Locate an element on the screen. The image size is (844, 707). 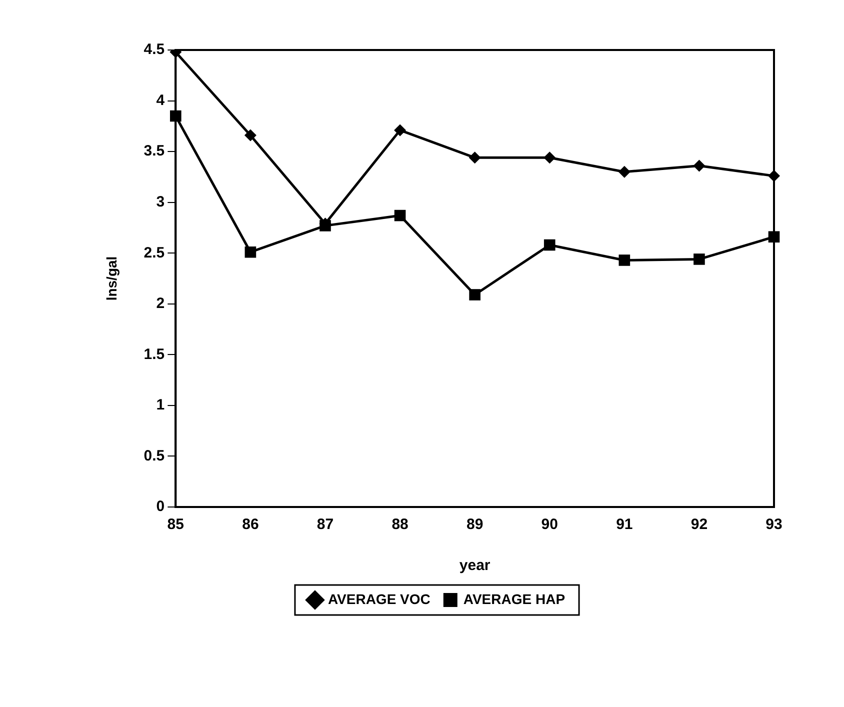
x-axis-title: year is located at coordinates (474, 565).